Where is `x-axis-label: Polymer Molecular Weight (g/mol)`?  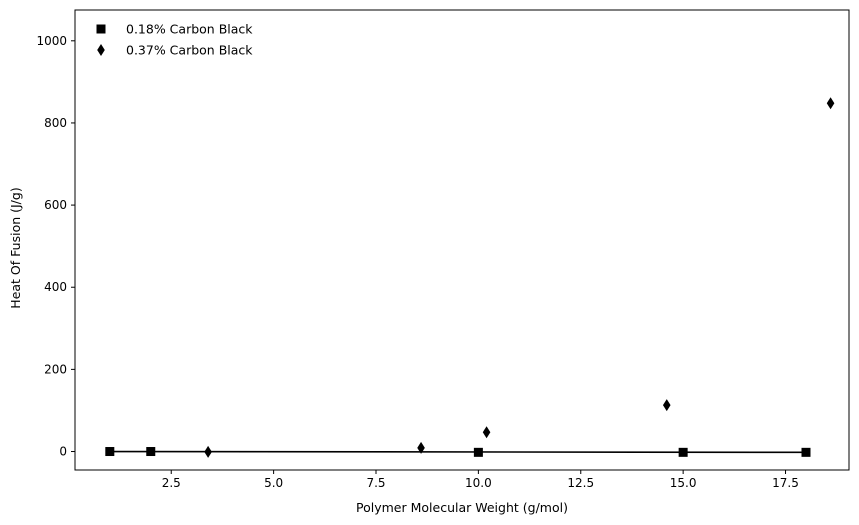
x-axis-label: Polymer Molecular Weight (g/mol) is located at coordinates (462, 507).